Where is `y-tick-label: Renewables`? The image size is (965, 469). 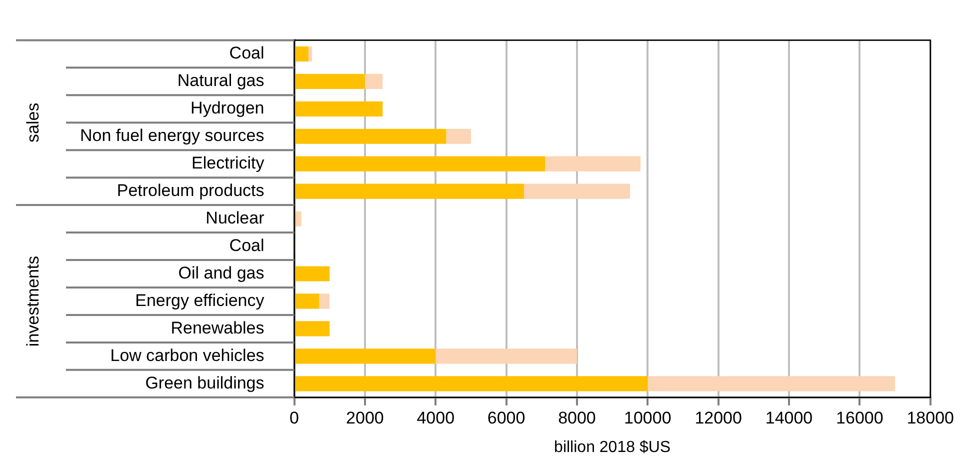 y-tick-label: Renewables is located at coordinates (217, 328).